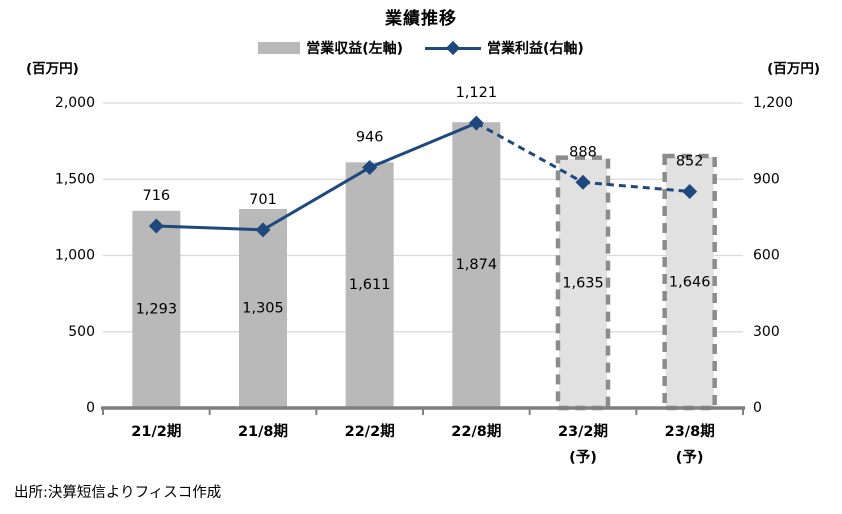  What do you see at coordinates (421, 19) in the screenshot?
I see `chart-title: 業績推移` at bounding box center [421, 19].